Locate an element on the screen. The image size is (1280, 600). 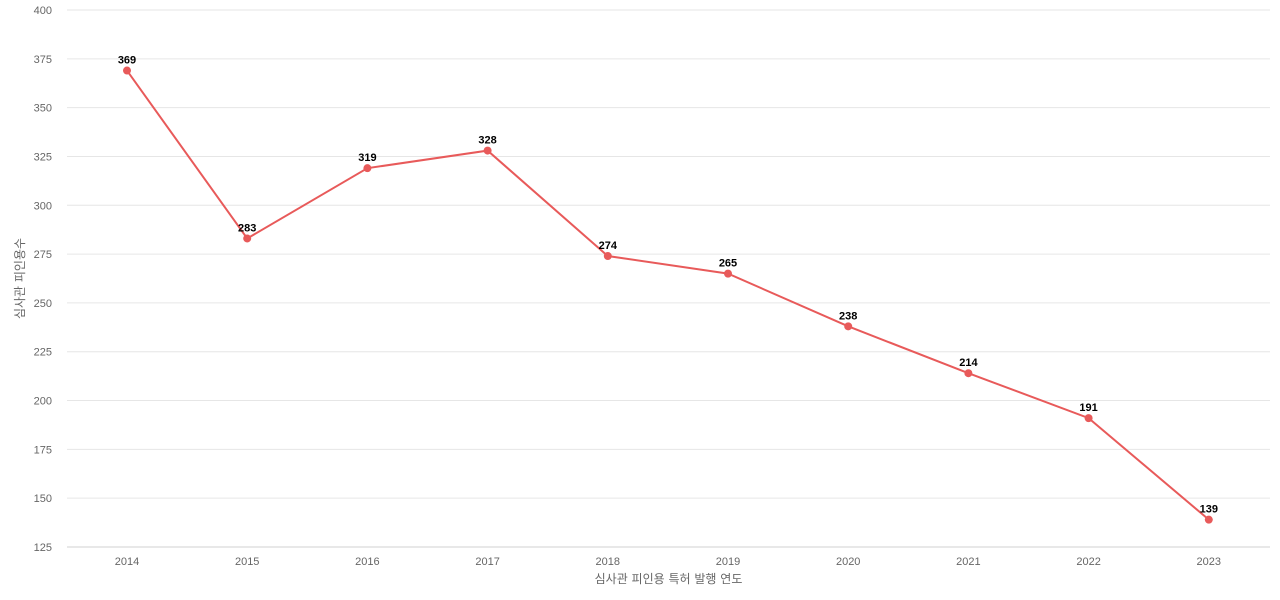
y-axis-ticks: 125 150 175 200 225 250 275 300 325 350 375 400 is located at coordinates (43, 279).